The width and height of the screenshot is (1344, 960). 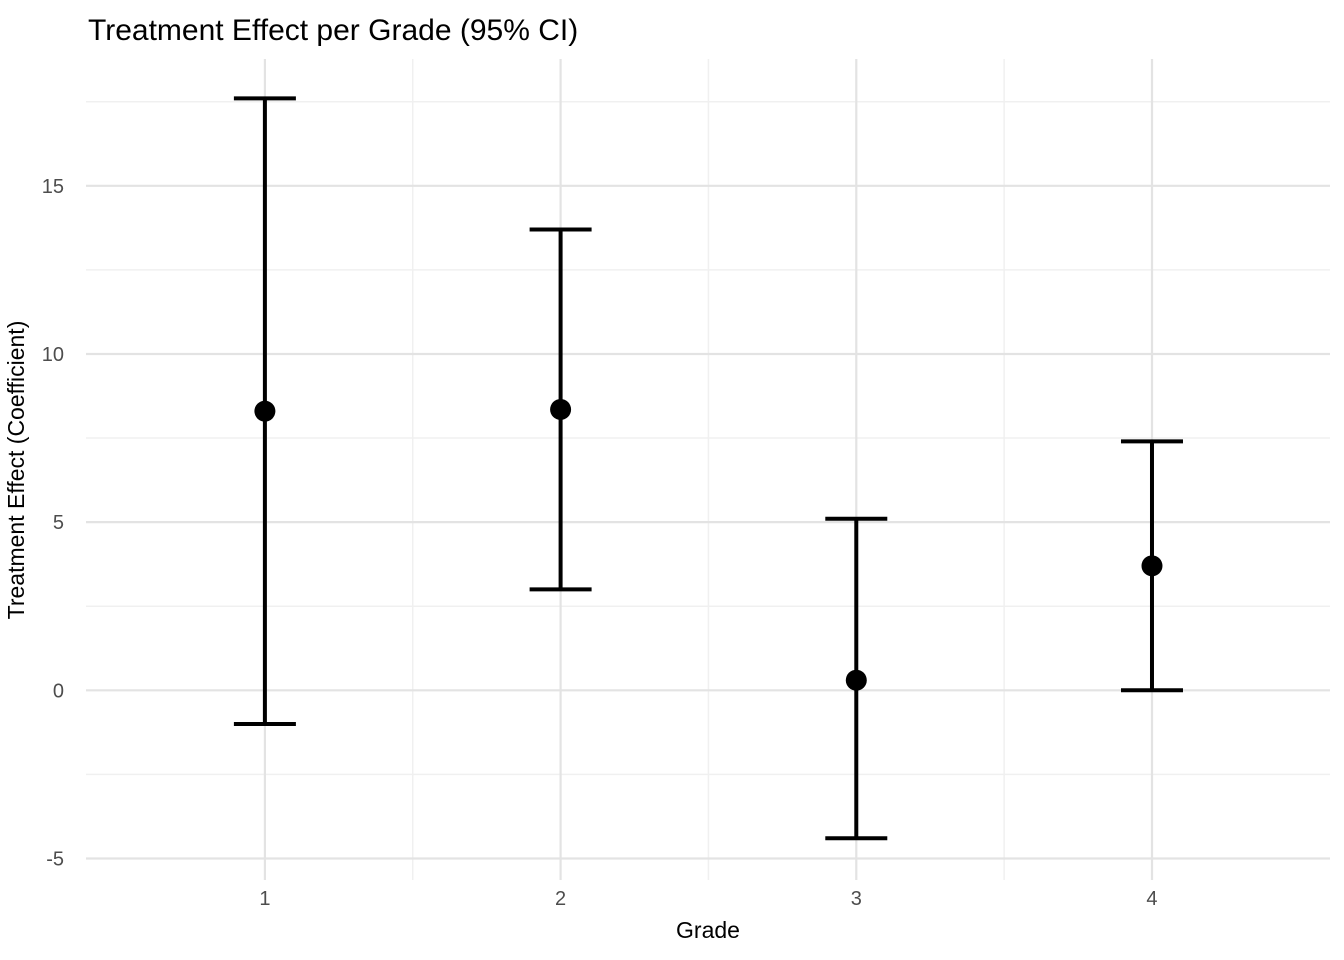 What do you see at coordinates (333, 30) in the screenshot?
I see `chart-title: Treatment Effect per Grade (95% CI)` at bounding box center [333, 30].